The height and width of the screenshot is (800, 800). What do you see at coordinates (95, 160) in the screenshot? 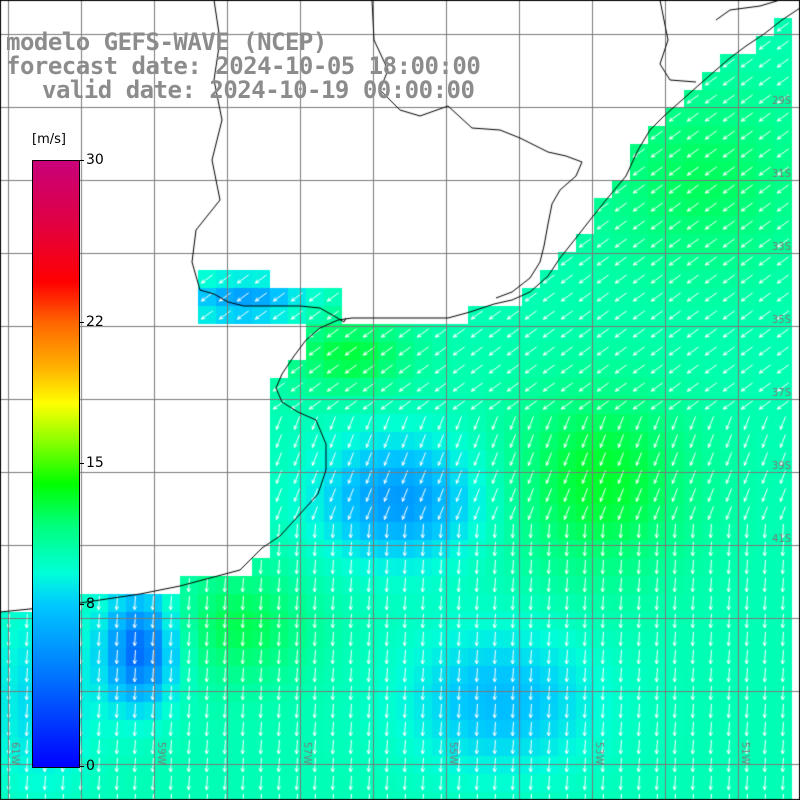
I see `colorbar-label: 30` at bounding box center [95, 160].